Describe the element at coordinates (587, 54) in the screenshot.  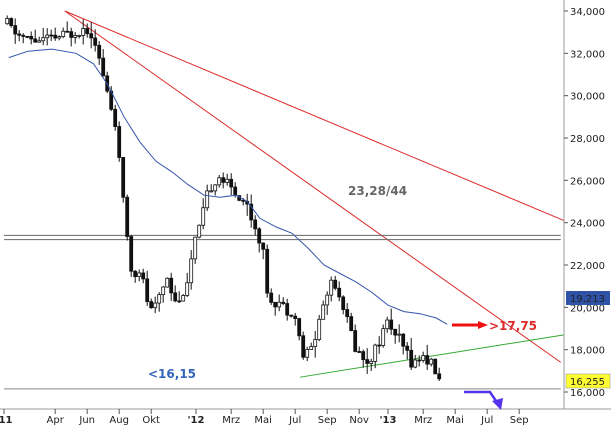
I see `y-tick-label: 32,000` at that location.